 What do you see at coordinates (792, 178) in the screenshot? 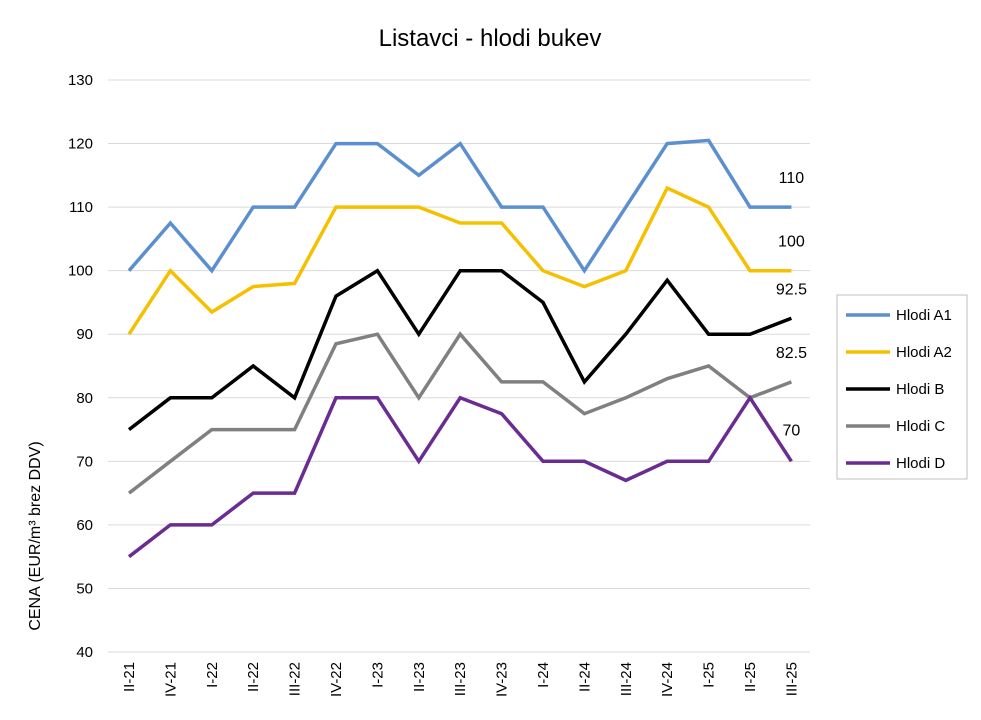
I see `data-label: 110` at bounding box center [792, 178].